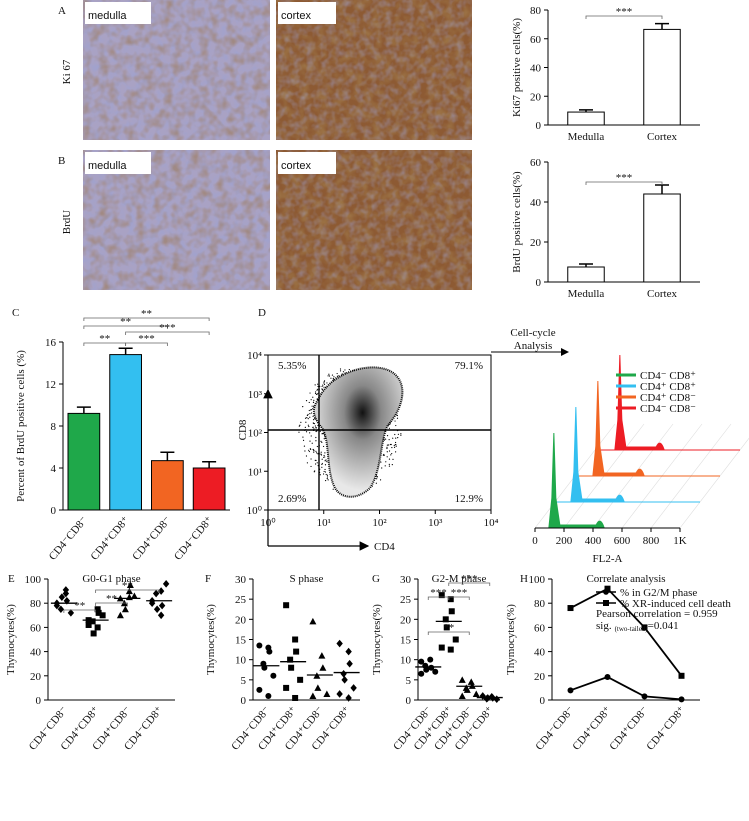  Describe the element at coordinates (292, 499) in the screenshot. I see `quadrant-label: 2.69%` at that location.